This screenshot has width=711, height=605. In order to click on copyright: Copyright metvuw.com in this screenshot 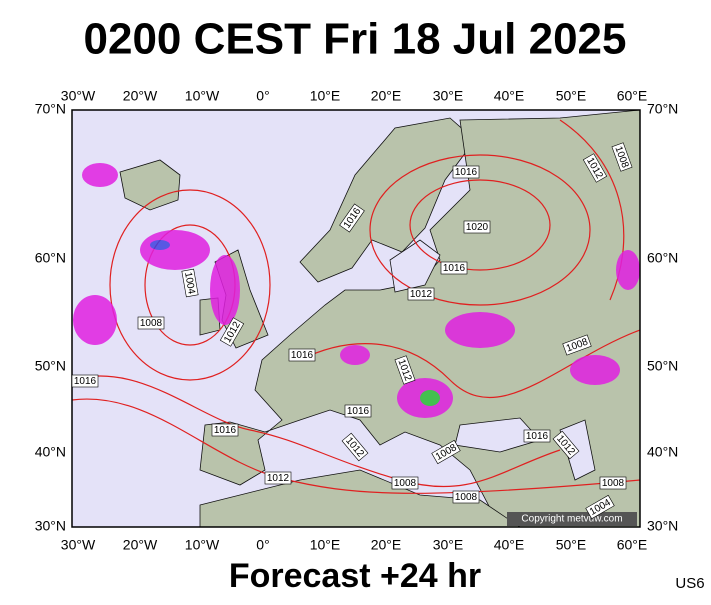, I will do `click(571, 519)`.